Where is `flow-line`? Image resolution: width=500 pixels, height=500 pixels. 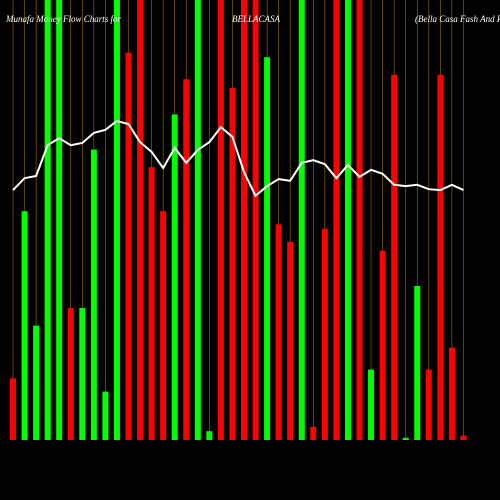 flow-line is located at coordinates (238, 158).